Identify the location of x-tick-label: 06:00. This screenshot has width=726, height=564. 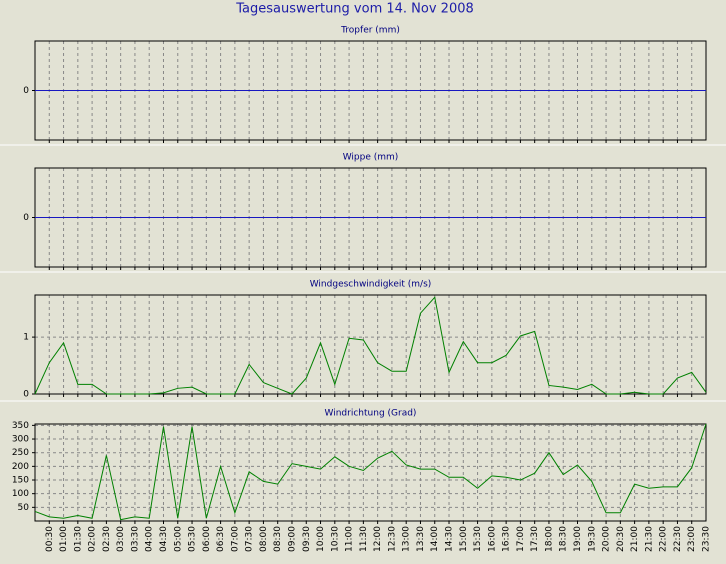
(207, 539).